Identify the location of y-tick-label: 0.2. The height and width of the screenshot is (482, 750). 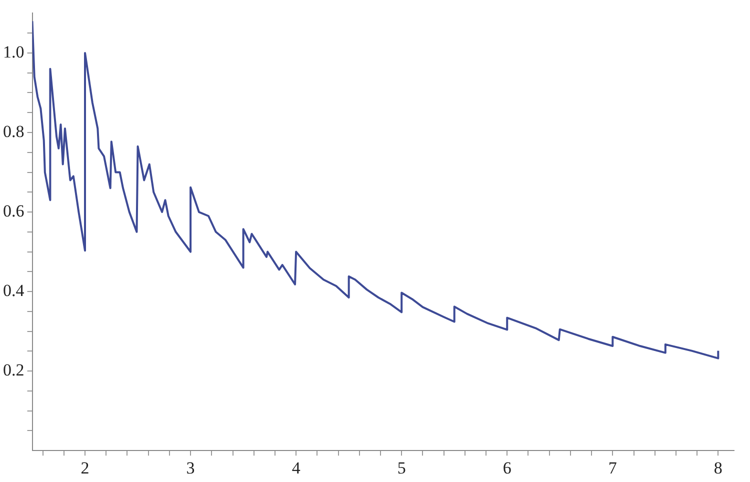
(13, 370).